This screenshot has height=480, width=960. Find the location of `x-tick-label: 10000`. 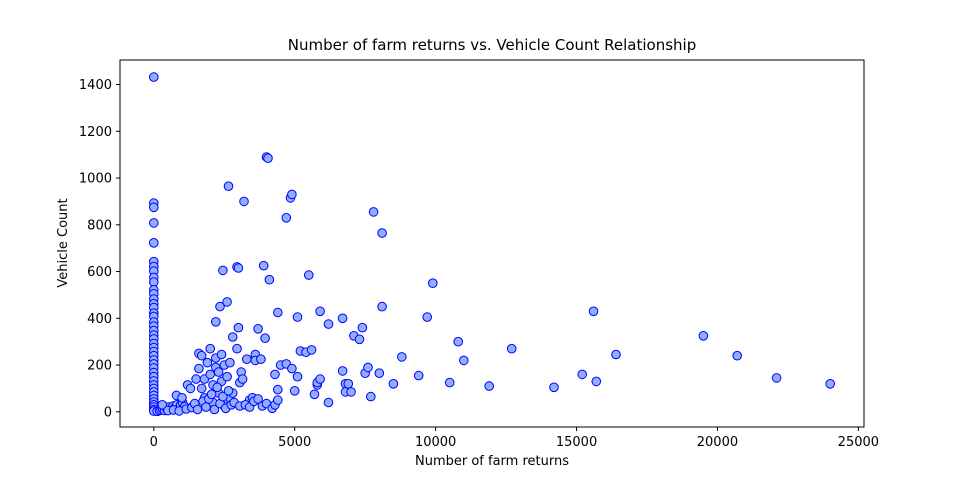

x-tick-label: 10000 is located at coordinates (435, 442).